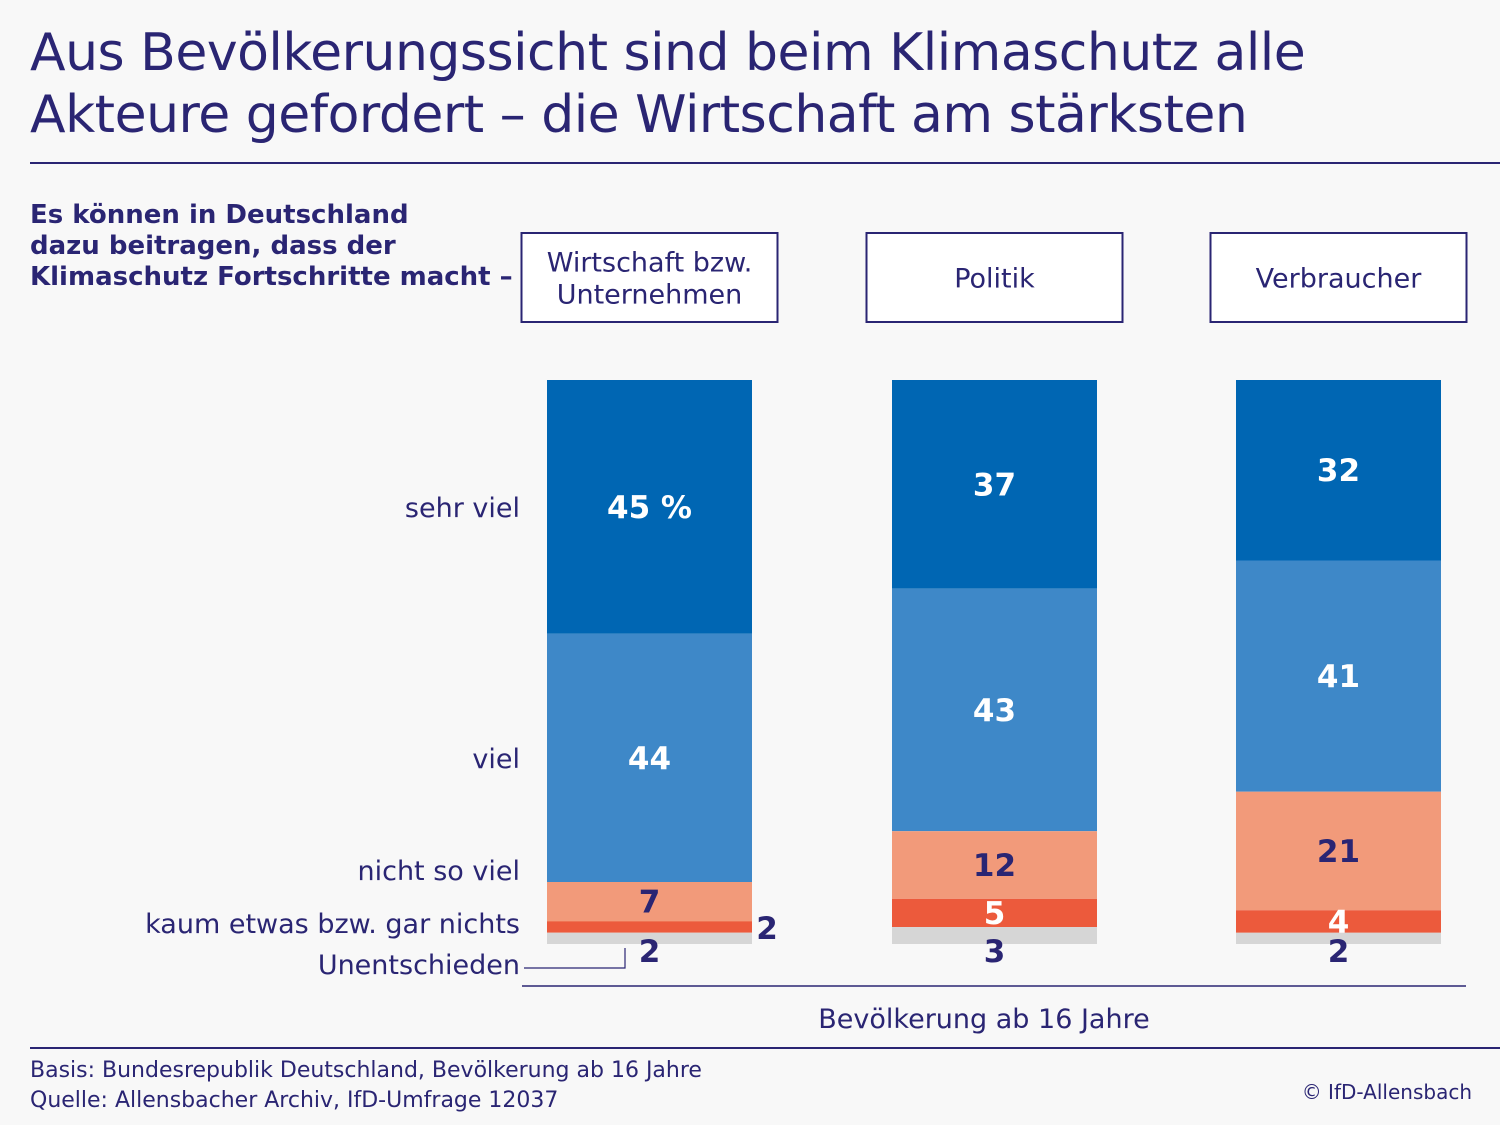 The height and width of the screenshot is (1125, 1500). I want to click on category-label-3-line1: Verbraucher, so click(1339, 279).